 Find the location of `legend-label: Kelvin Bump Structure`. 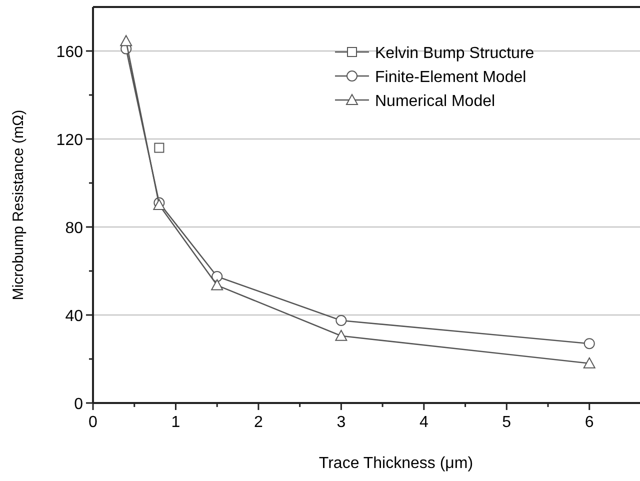

legend-label: Kelvin Bump Structure is located at coordinates (454, 53).